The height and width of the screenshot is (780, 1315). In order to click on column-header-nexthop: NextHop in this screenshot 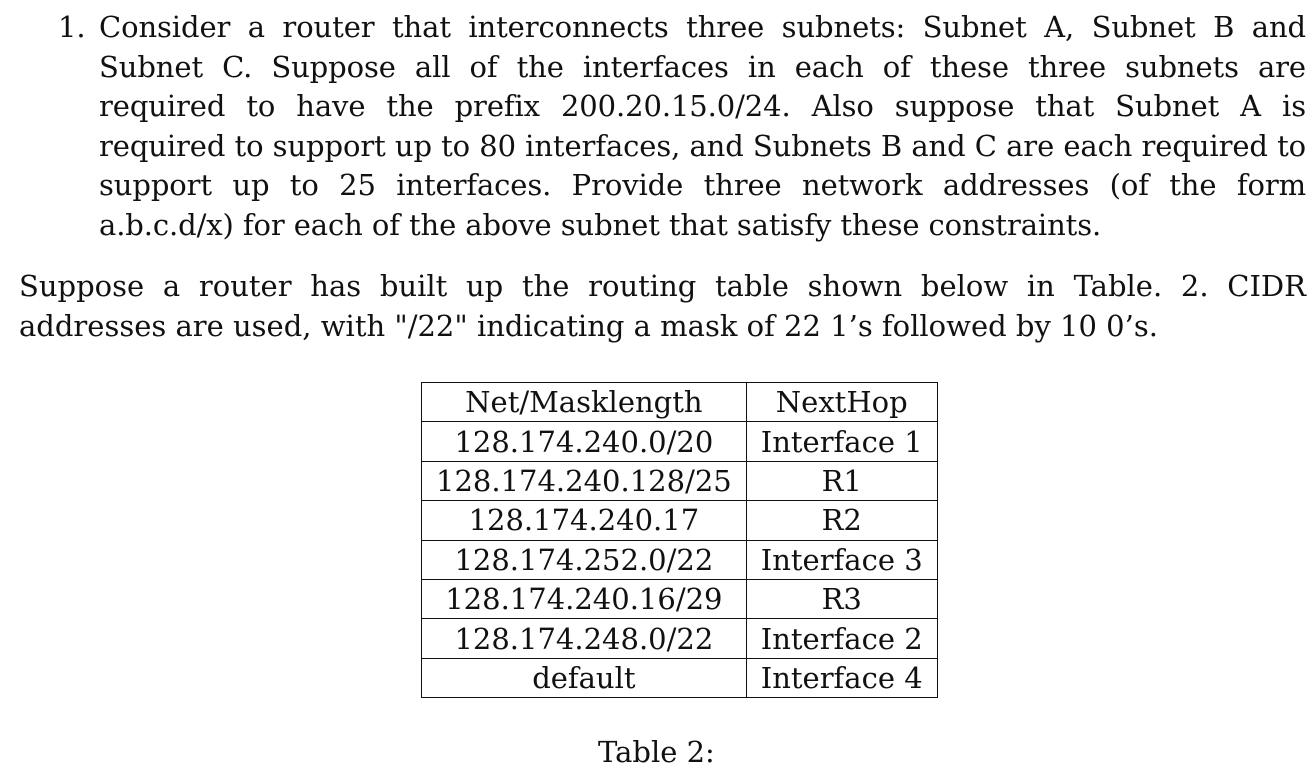, I will do `click(841, 402)`.